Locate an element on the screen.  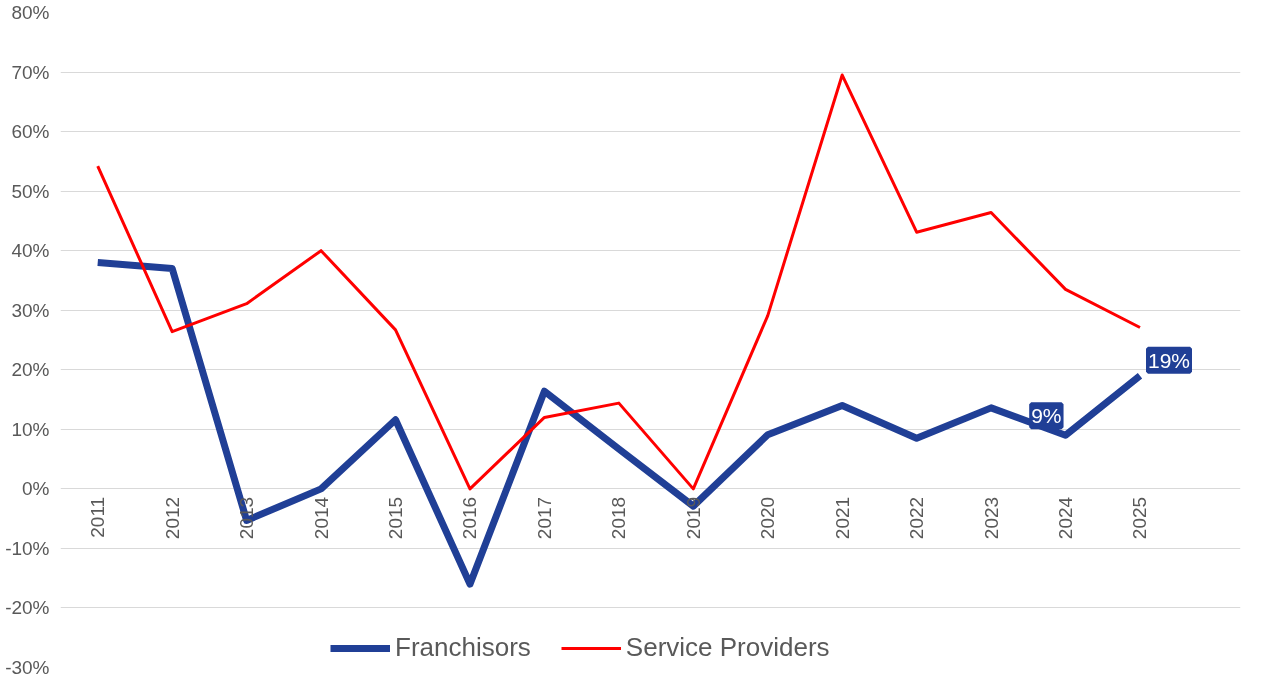
y-tick-label: -10% is located at coordinates (27, 548).